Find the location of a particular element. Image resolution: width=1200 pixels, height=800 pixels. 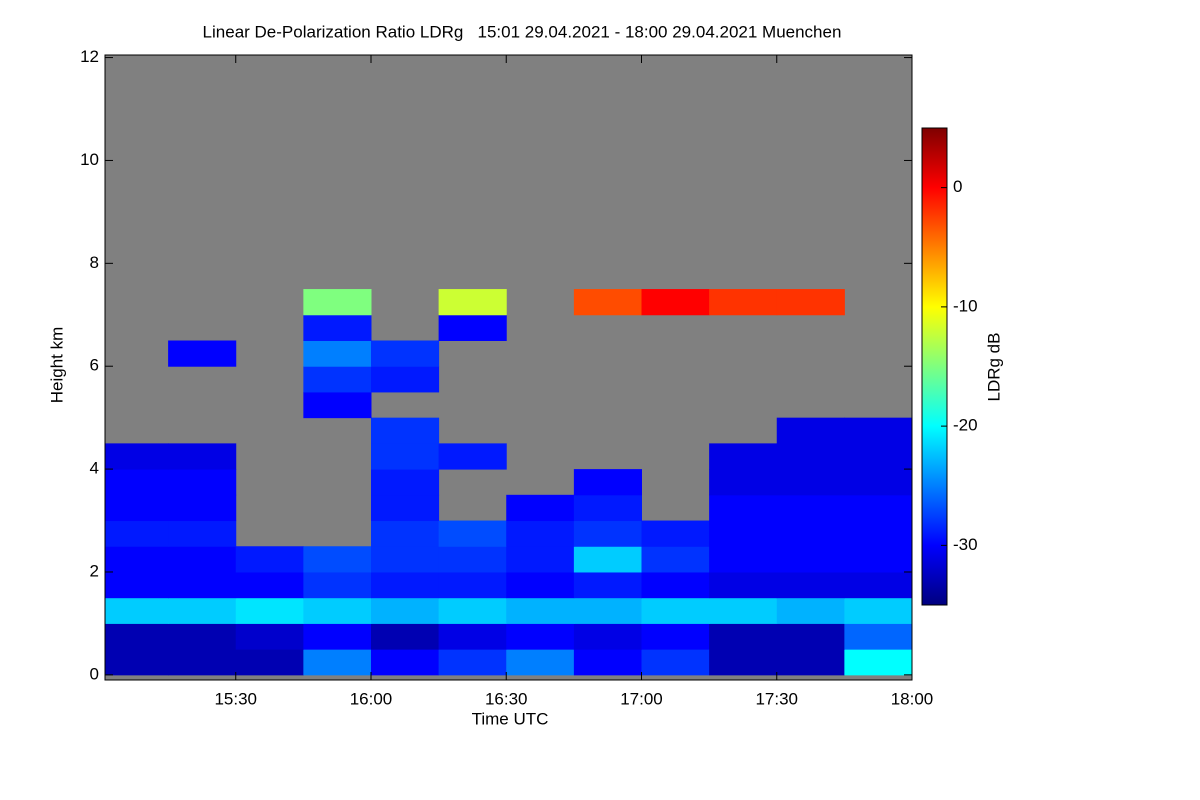

y-axis-label: Height km is located at coordinates (56, 365).